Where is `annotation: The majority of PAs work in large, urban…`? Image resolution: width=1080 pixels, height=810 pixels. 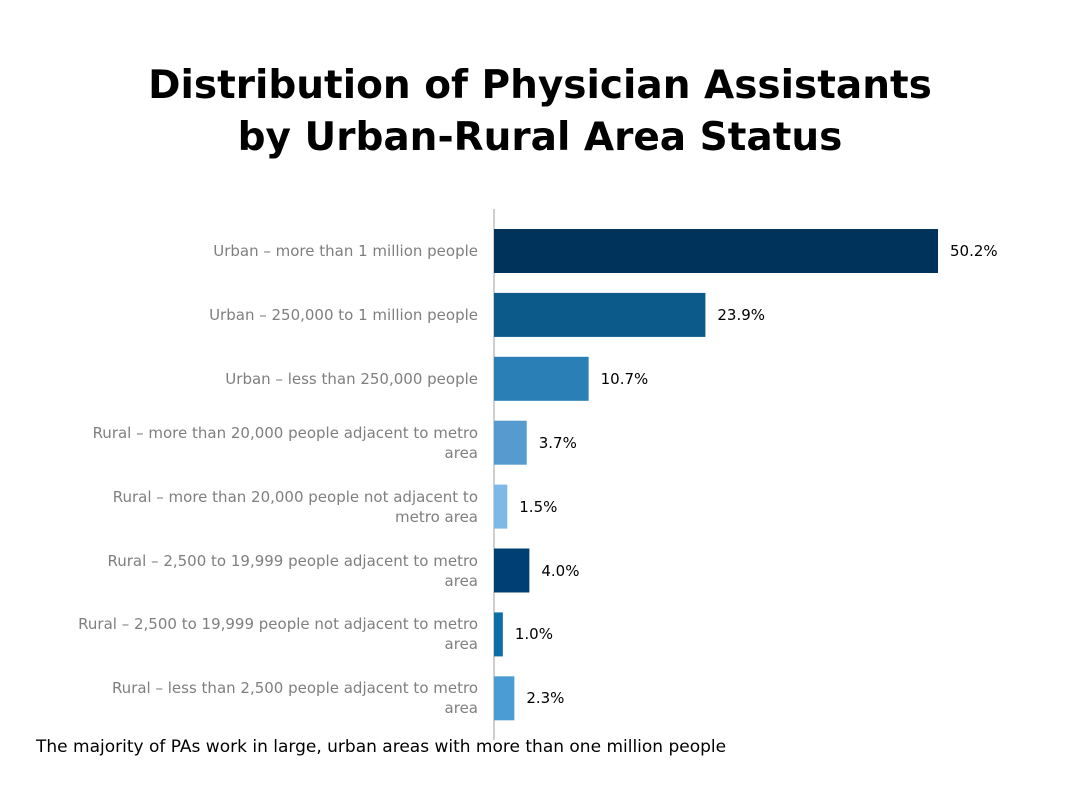
annotation: The majority of PAs work in large, urban… is located at coordinates (381, 747).